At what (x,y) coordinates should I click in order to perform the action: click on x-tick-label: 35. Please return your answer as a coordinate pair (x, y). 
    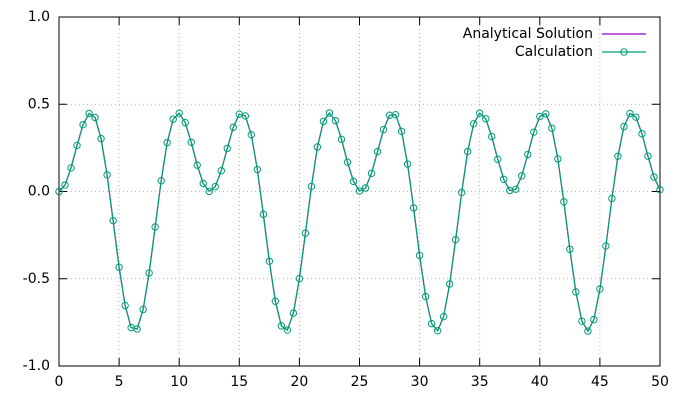
    Looking at the image, I should click on (480, 382).